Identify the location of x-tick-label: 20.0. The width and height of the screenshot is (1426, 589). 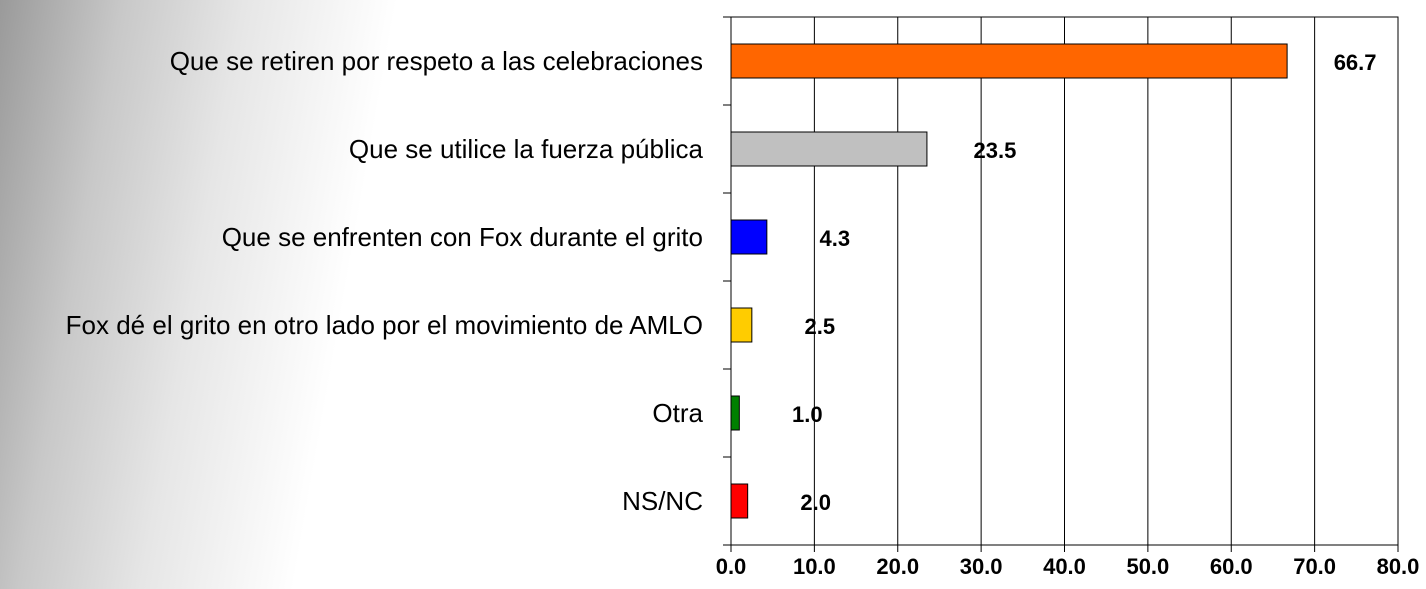
(897, 566).